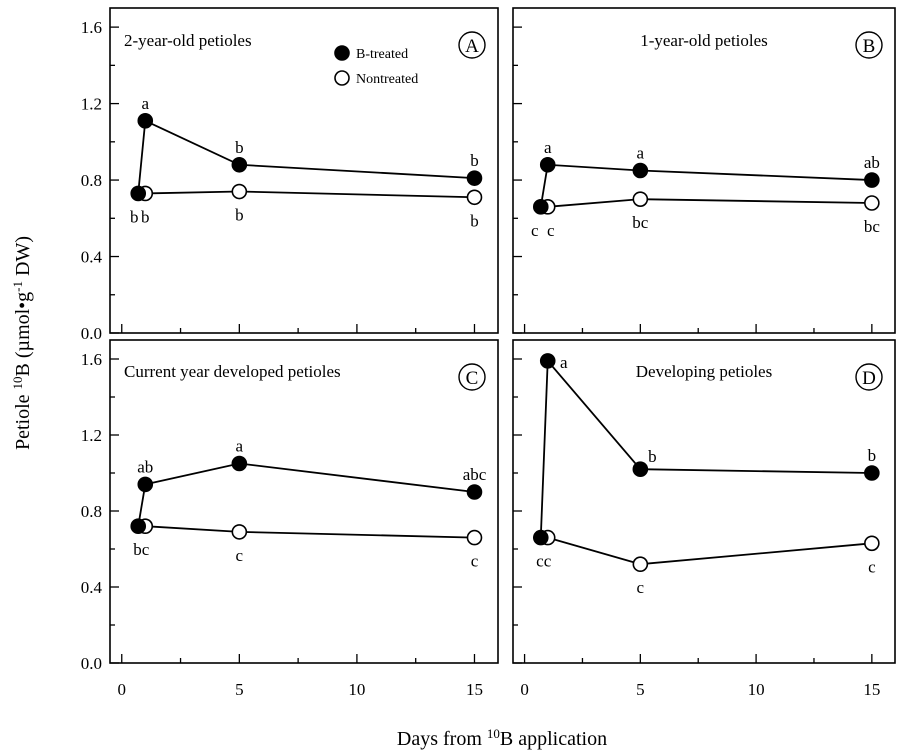 Image resolution: width=897 pixels, height=752 pixels. I want to click on y-axis-title: Petiole 10B (µmol•g-1 DW), so click(22, 343).